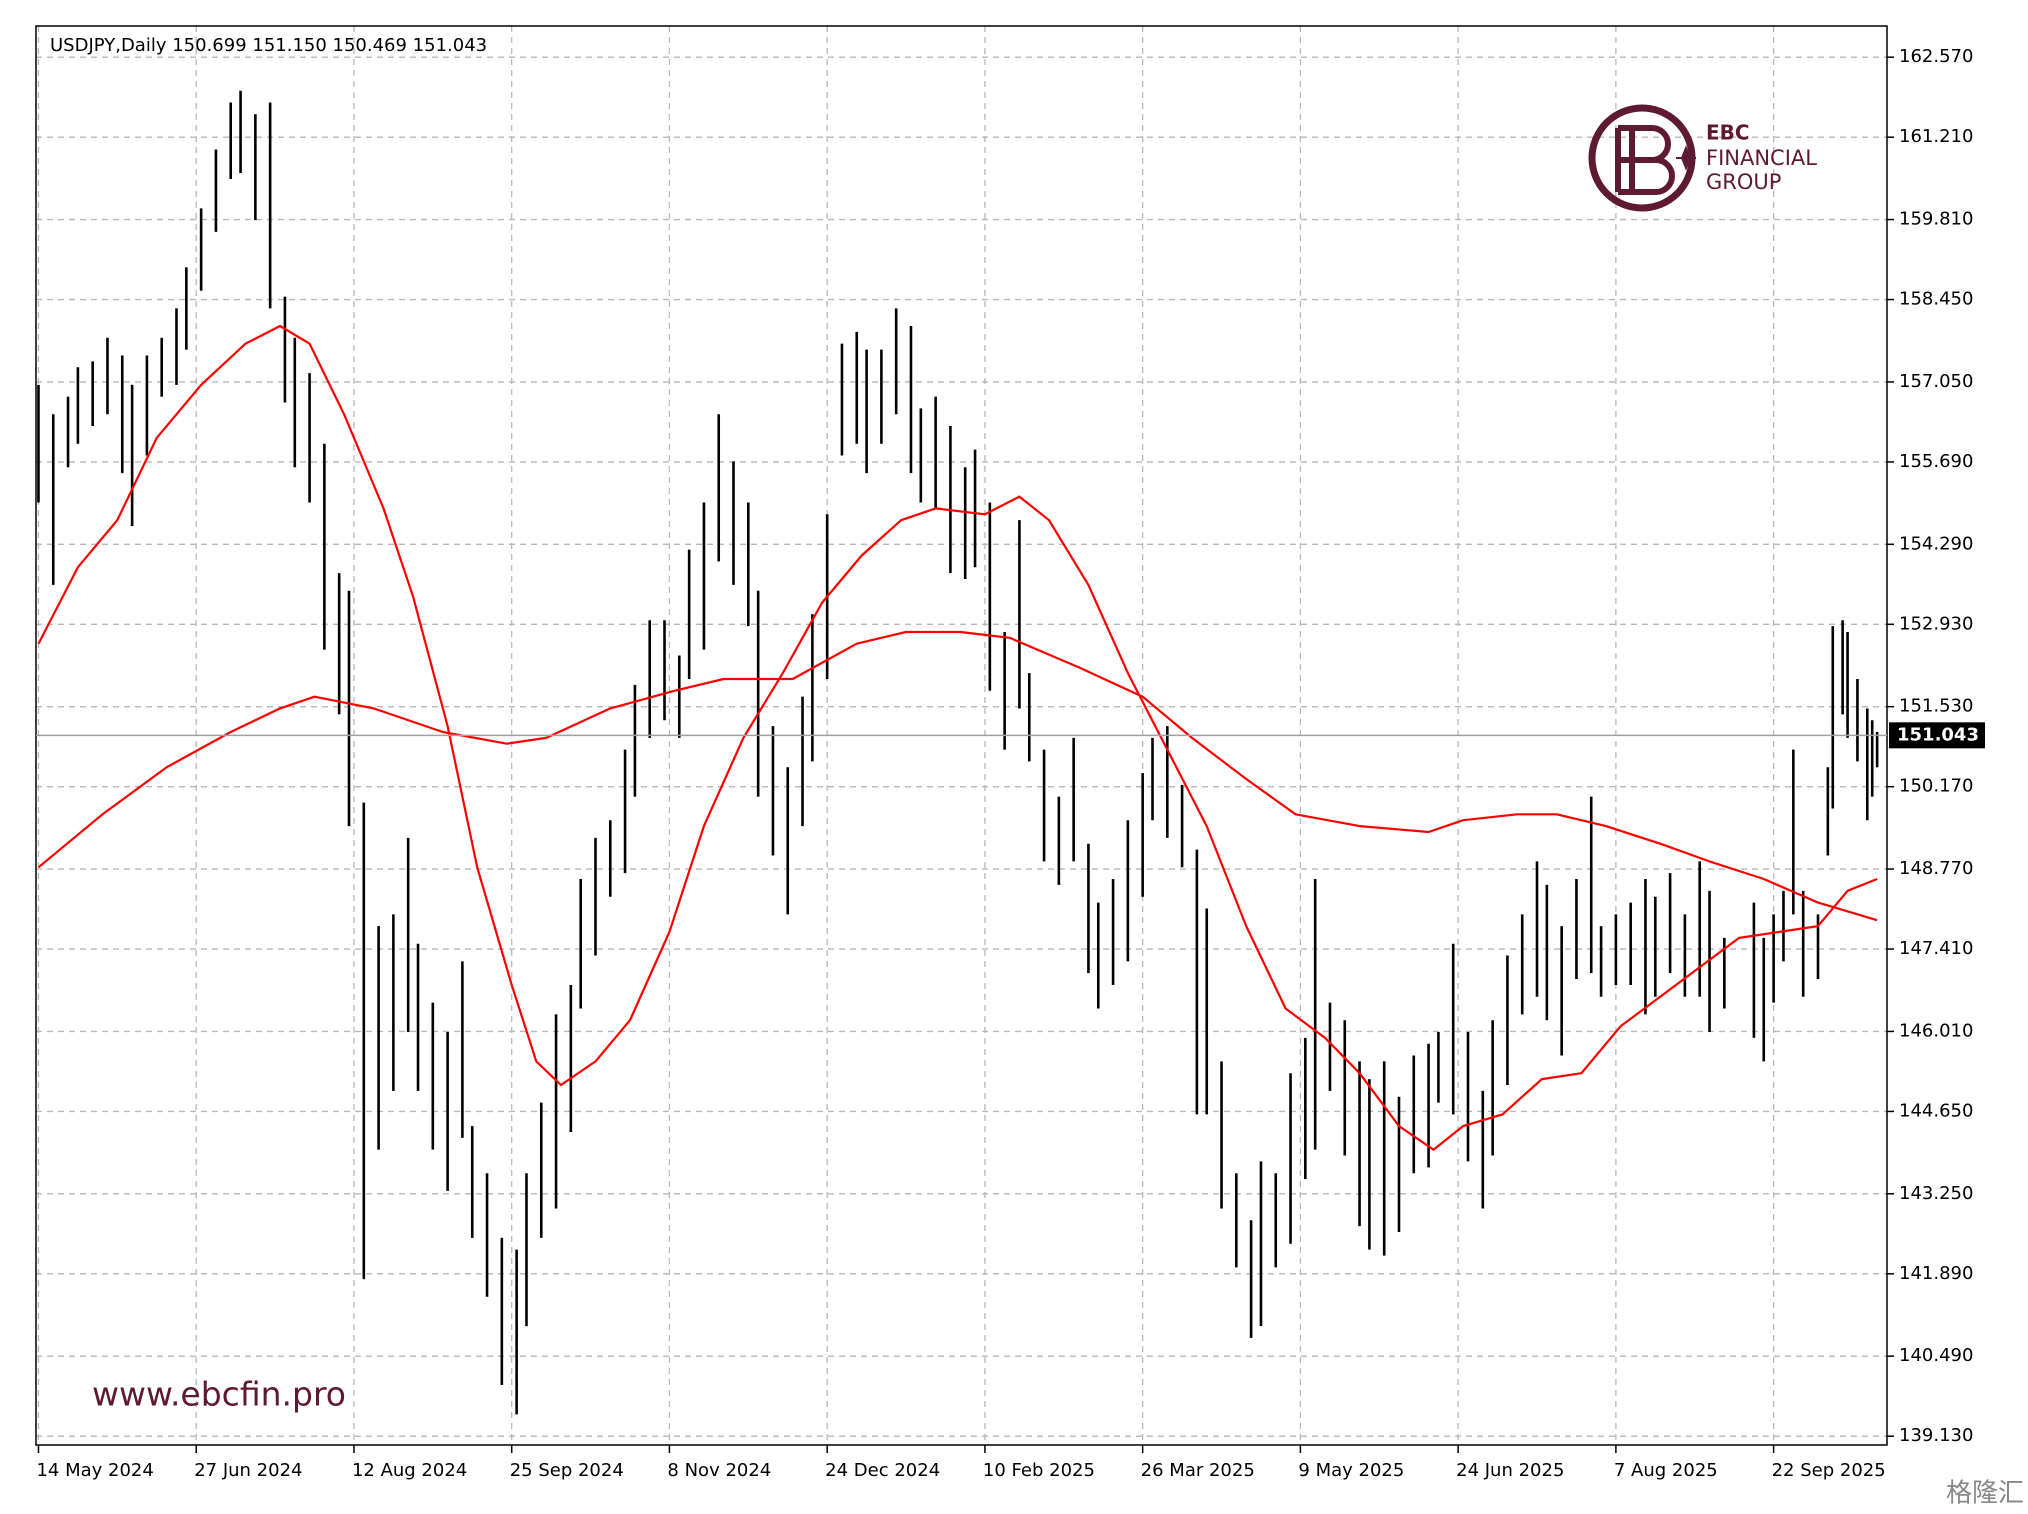 The width and height of the screenshot is (2028, 1514). What do you see at coordinates (1510, 1470) in the screenshot?
I see `x-tick-label: 24 Jun 2025` at bounding box center [1510, 1470].